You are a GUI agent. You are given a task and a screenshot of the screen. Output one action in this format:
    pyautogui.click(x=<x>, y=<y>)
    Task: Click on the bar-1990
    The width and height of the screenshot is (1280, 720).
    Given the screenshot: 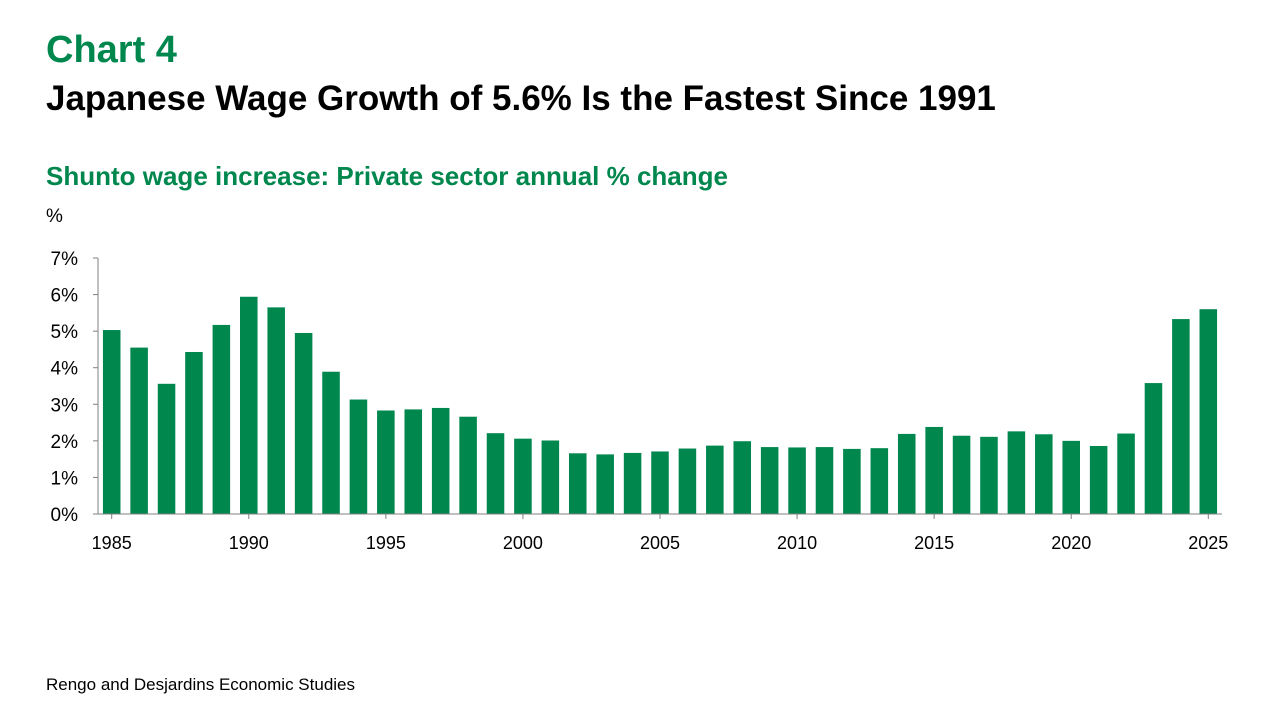 What is the action you would take?
    pyautogui.click(x=249, y=405)
    